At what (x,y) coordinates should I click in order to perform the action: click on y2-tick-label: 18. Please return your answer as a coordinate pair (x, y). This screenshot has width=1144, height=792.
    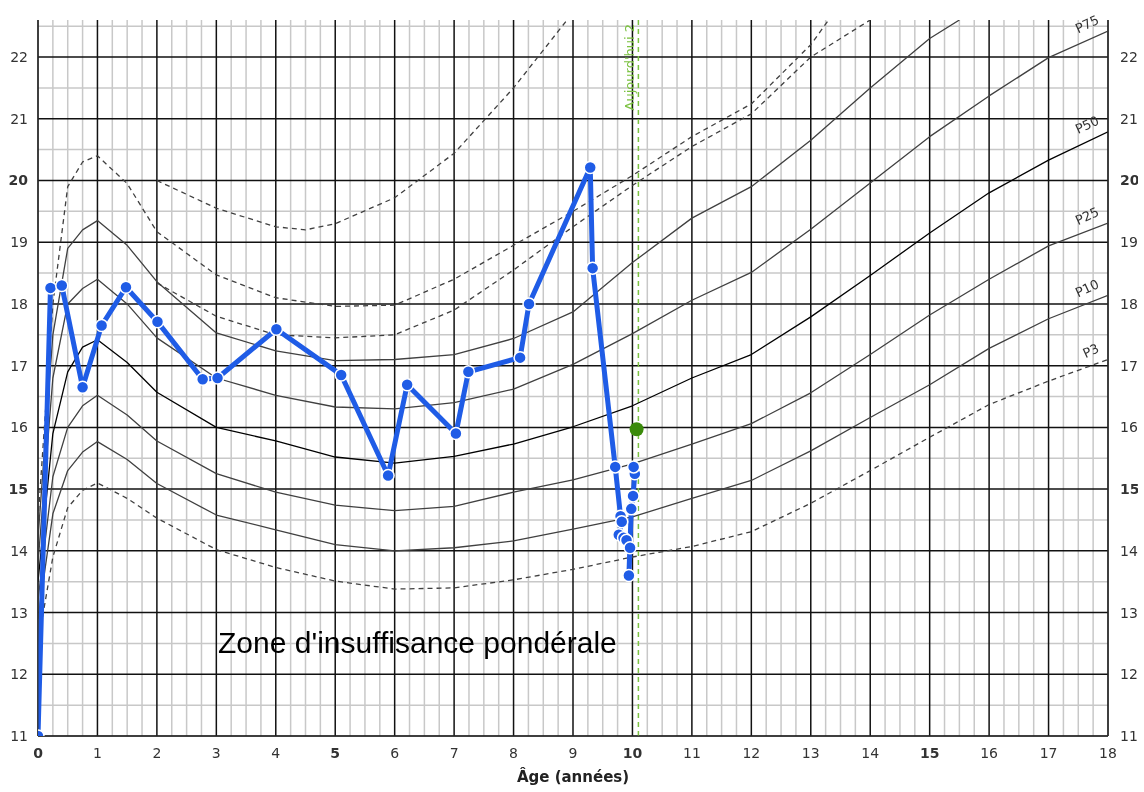
    Looking at the image, I should click on (1129, 303).